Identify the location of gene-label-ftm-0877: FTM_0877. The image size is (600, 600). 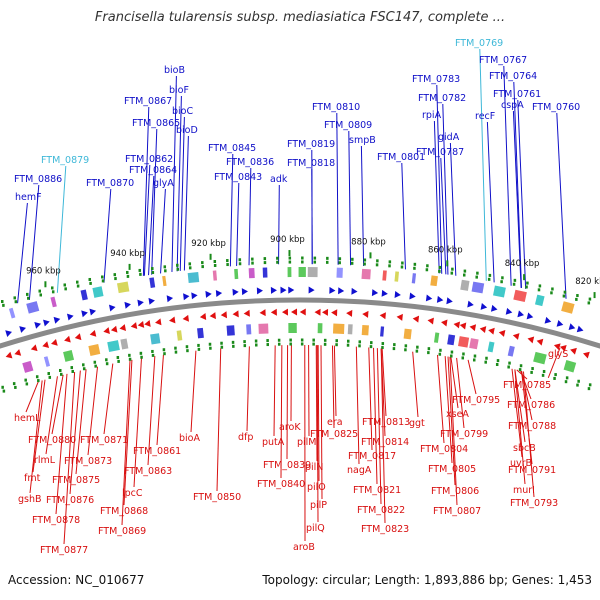
(64, 550).